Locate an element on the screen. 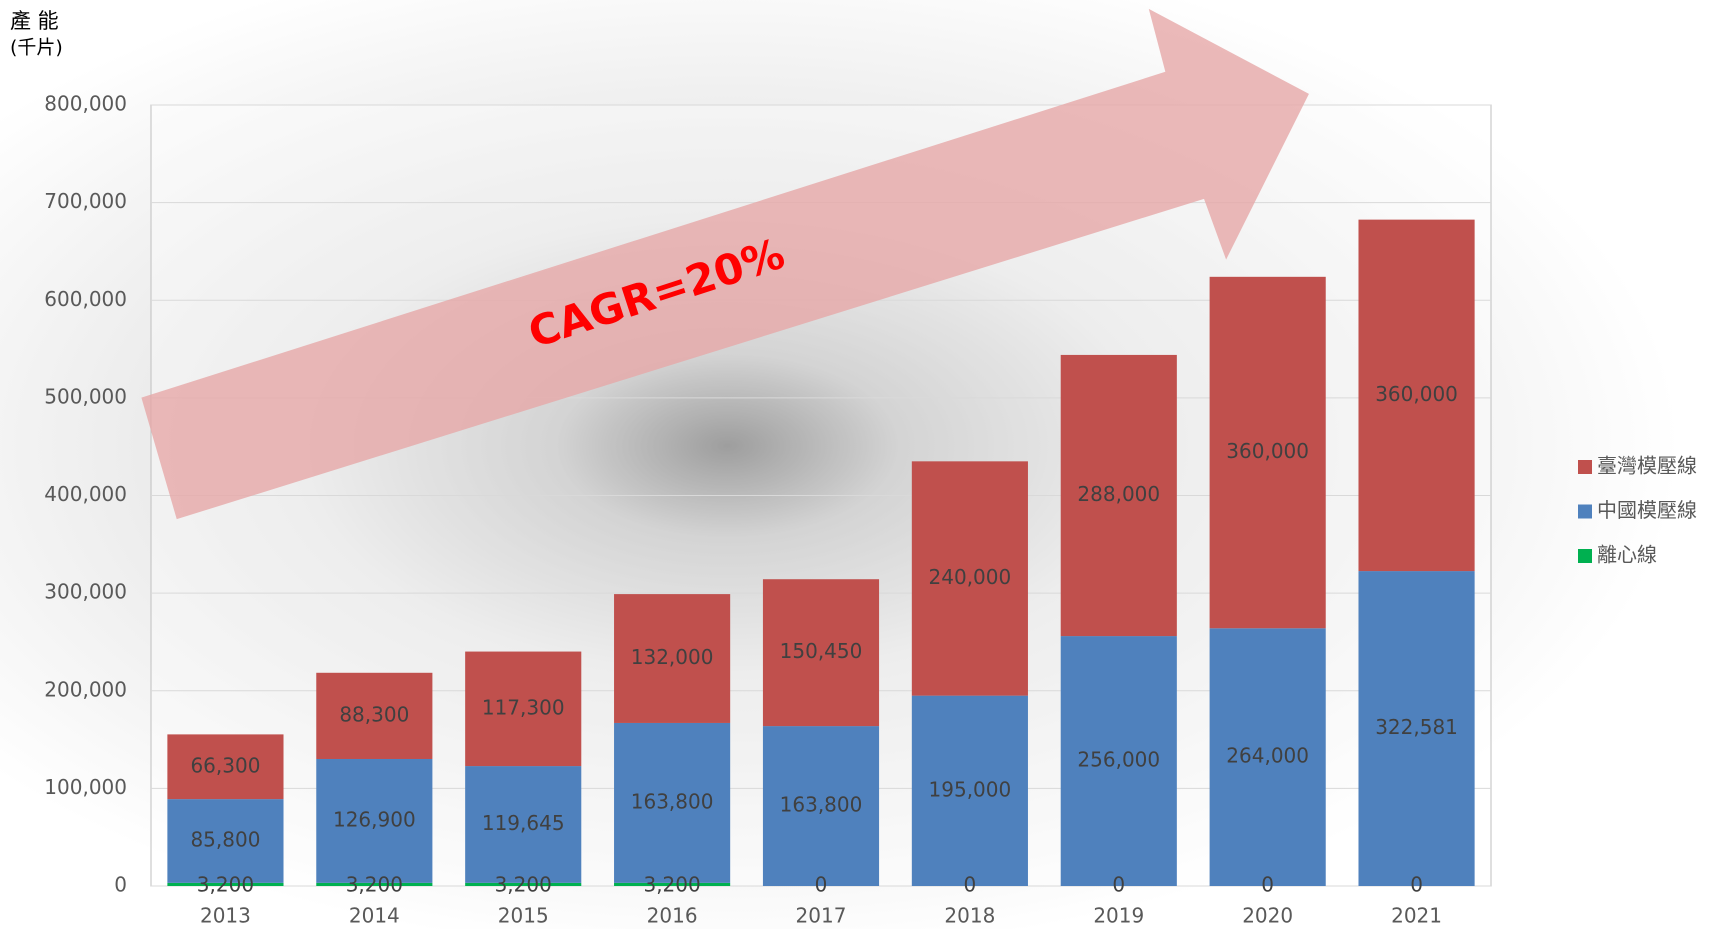 The image size is (1732, 929). y-tick-label: 500,000 is located at coordinates (85, 396).